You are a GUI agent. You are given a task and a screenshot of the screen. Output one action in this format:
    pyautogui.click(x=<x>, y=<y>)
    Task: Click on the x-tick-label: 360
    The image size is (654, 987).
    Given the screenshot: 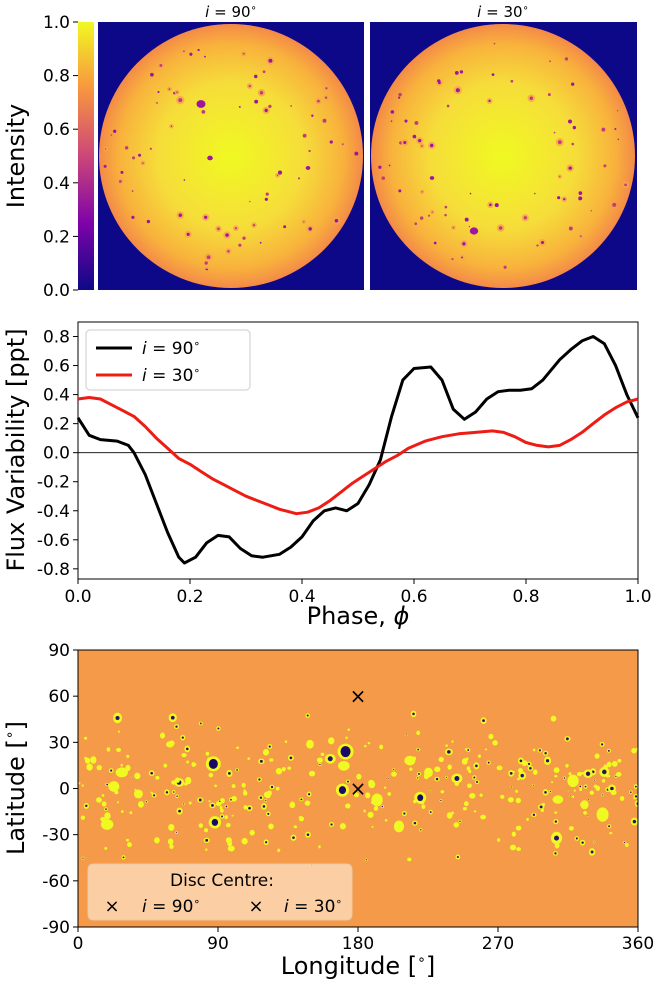 What is the action you would take?
    pyautogui.click(x=638, y=944)
    